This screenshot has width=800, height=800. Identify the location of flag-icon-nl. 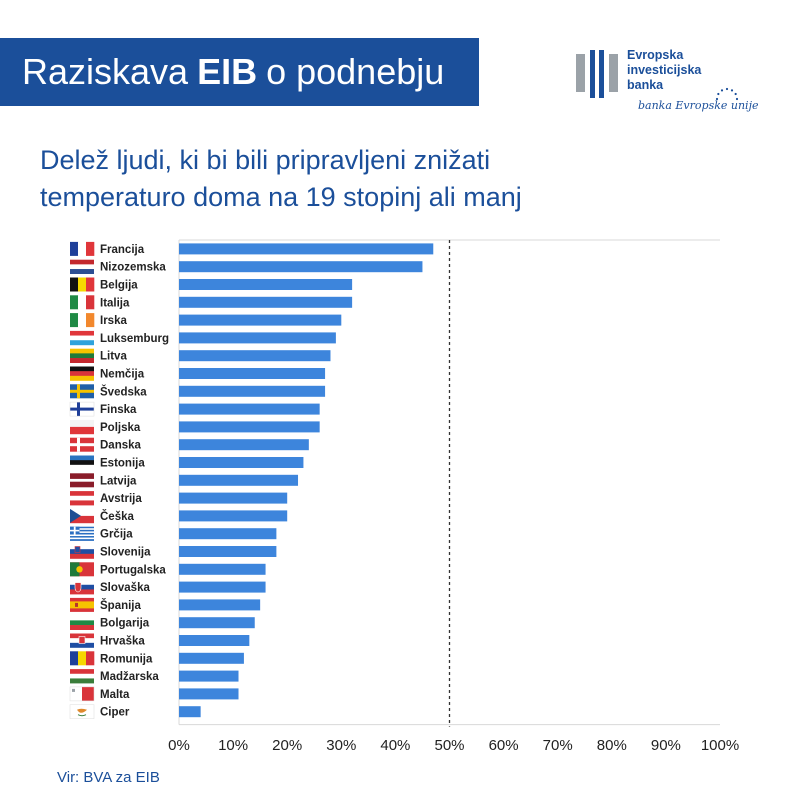
(82, 266).